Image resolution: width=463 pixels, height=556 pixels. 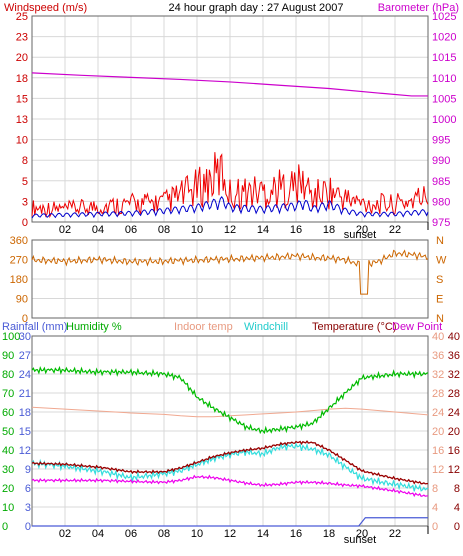 What do you see at coordinates (25, 182) in the screenshot?
I see `windspeed-tick: 5` at bounding box center [25, 182].